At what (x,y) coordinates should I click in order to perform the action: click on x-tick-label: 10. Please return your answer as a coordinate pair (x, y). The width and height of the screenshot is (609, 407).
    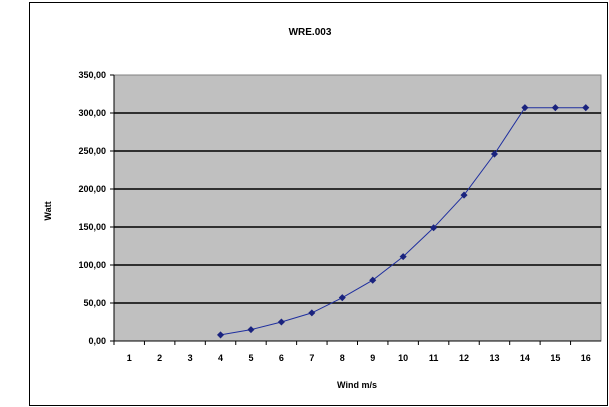
    Looking at the image, I should click on (403, 358).